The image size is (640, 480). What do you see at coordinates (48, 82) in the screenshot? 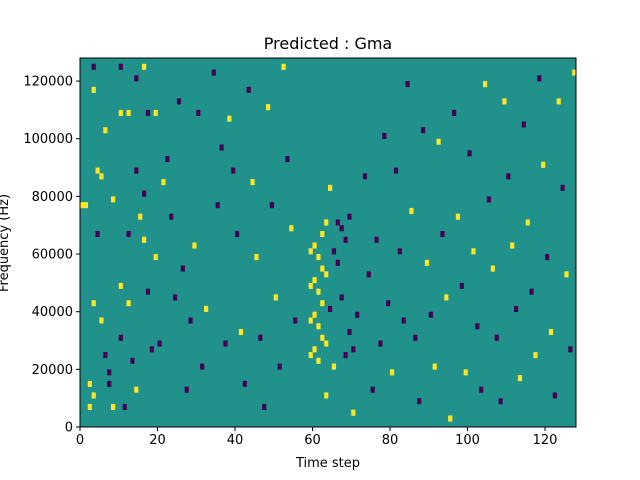
I see `y-tick-label: 120000` at bounding box center [48, 82].